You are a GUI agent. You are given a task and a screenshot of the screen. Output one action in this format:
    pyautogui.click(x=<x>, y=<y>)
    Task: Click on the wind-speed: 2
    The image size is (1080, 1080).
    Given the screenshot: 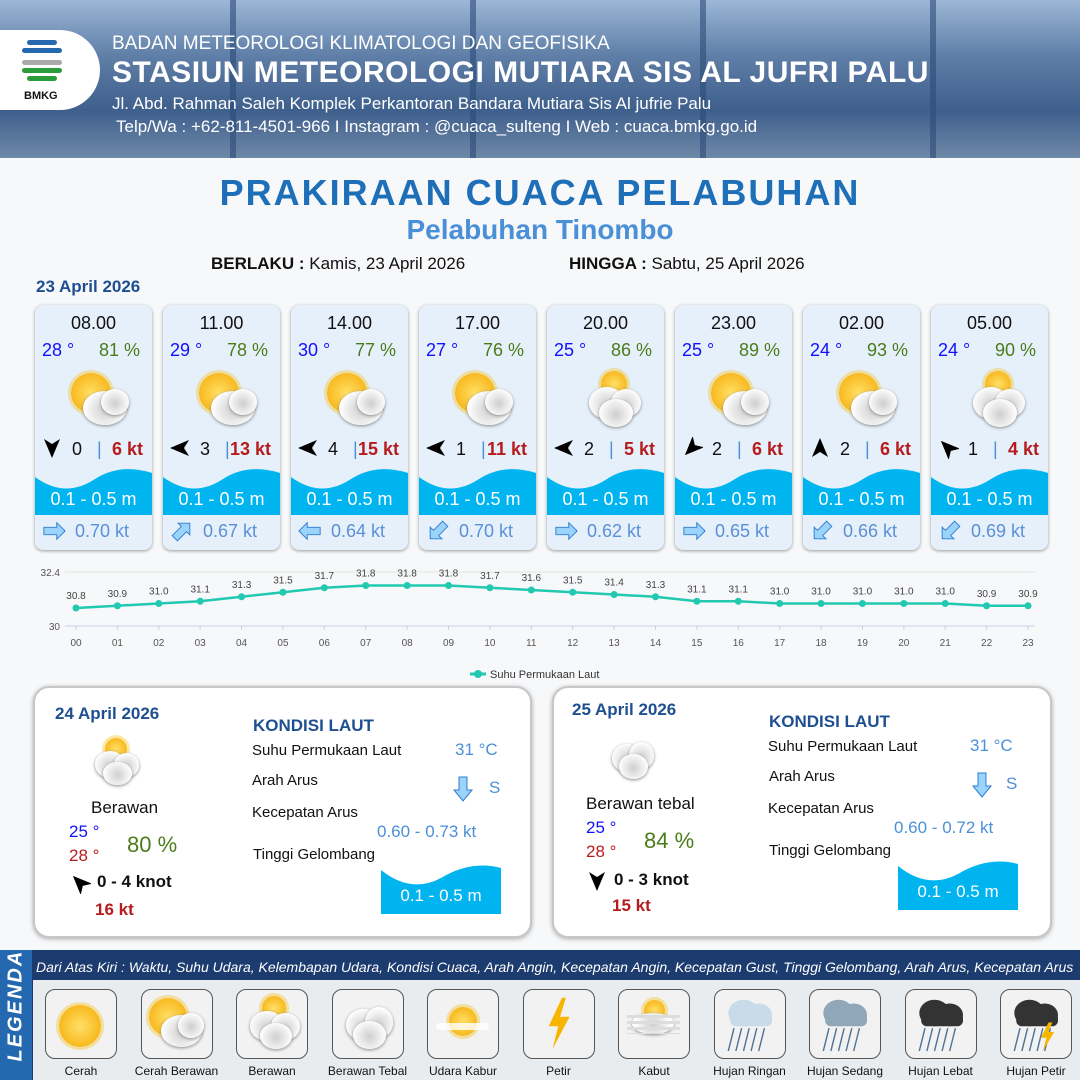 What is the action you would take?
    pyautogui.click(x=845, y=449)
    